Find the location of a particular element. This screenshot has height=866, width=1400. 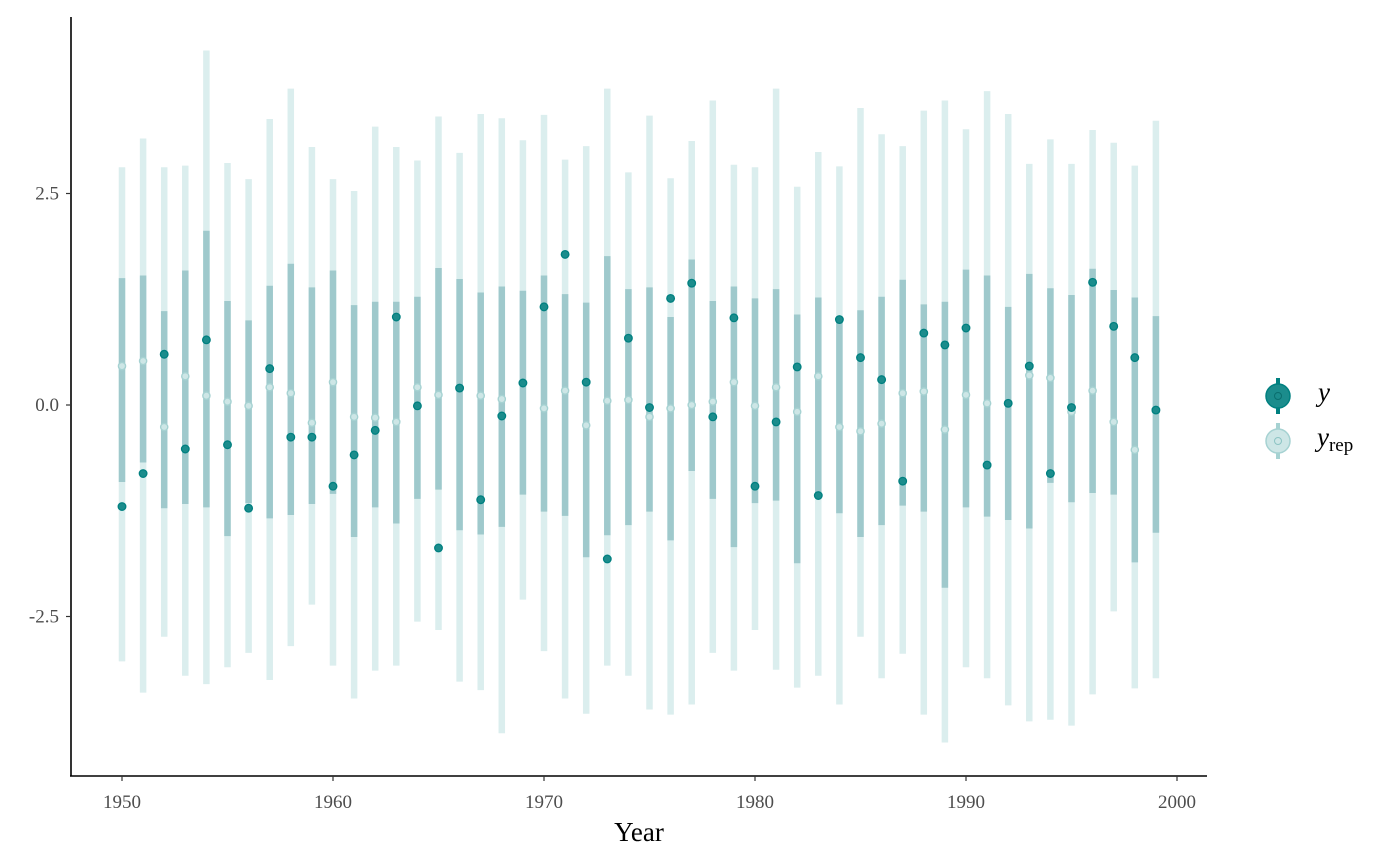

yrep-point-1973 is located at coordinates (607, 401).